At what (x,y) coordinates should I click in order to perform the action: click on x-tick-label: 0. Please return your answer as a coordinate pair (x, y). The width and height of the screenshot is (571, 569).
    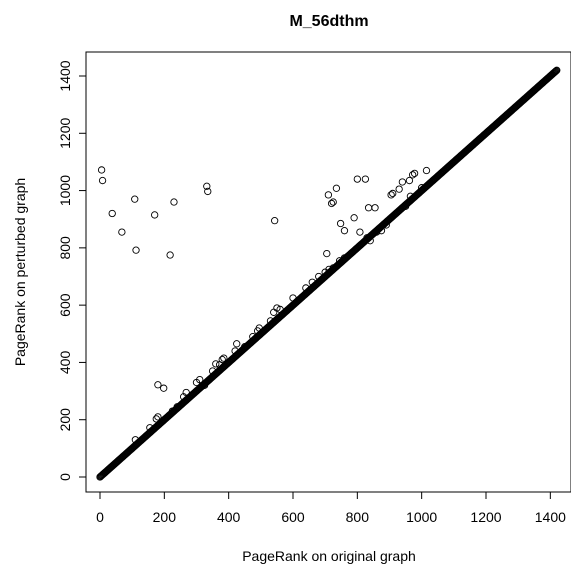
    Looking at the image, I should click on (100, 517).